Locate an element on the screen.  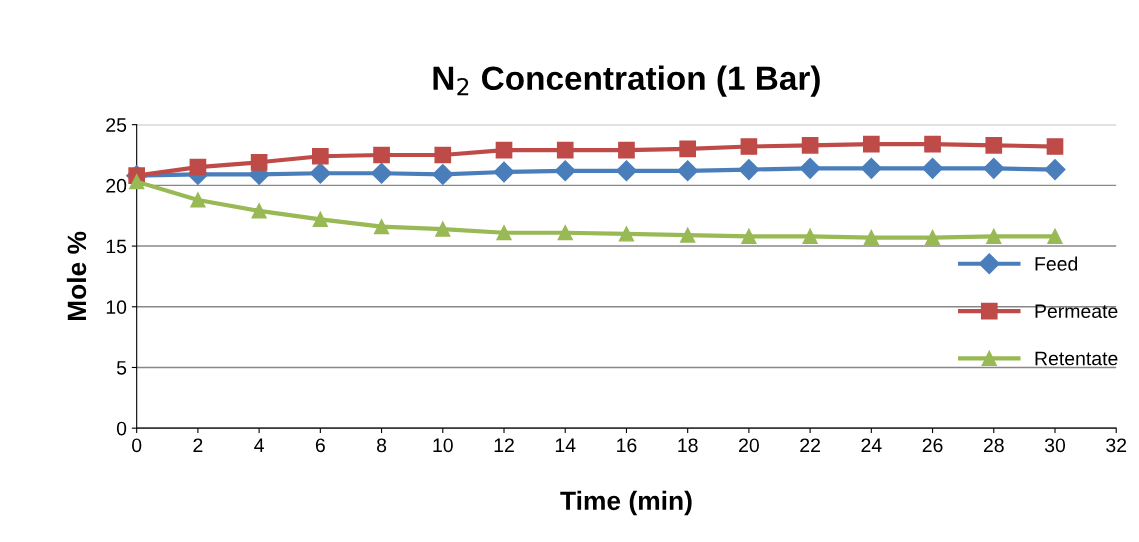
x-tick-label: 32 is located at coordinates (1116, 445).